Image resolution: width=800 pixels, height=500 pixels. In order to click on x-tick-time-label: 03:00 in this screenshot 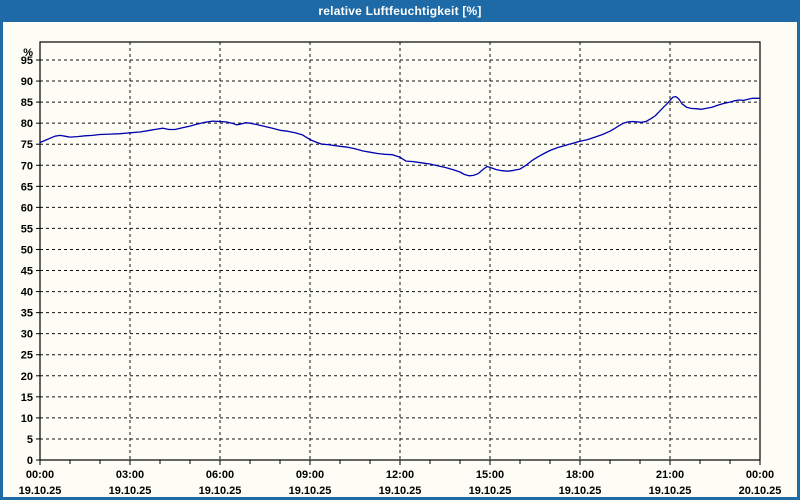, I will do `click(130, 475)`.